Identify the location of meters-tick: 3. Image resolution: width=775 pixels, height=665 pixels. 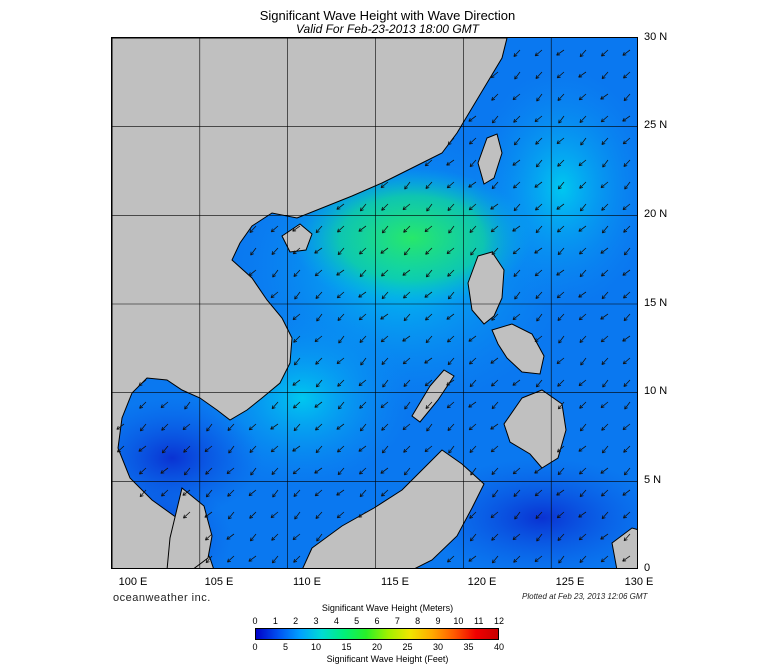
(316, 621).